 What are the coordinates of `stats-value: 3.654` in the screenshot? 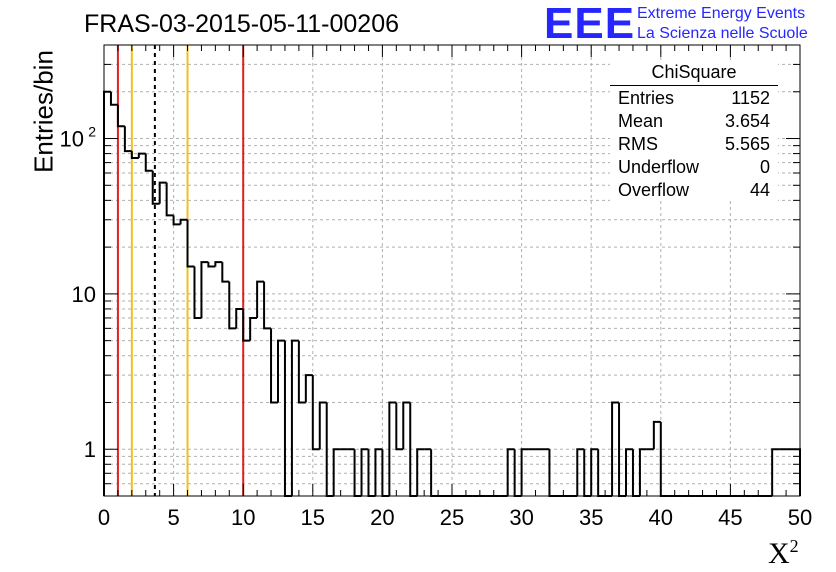 It's located at (747, 121).